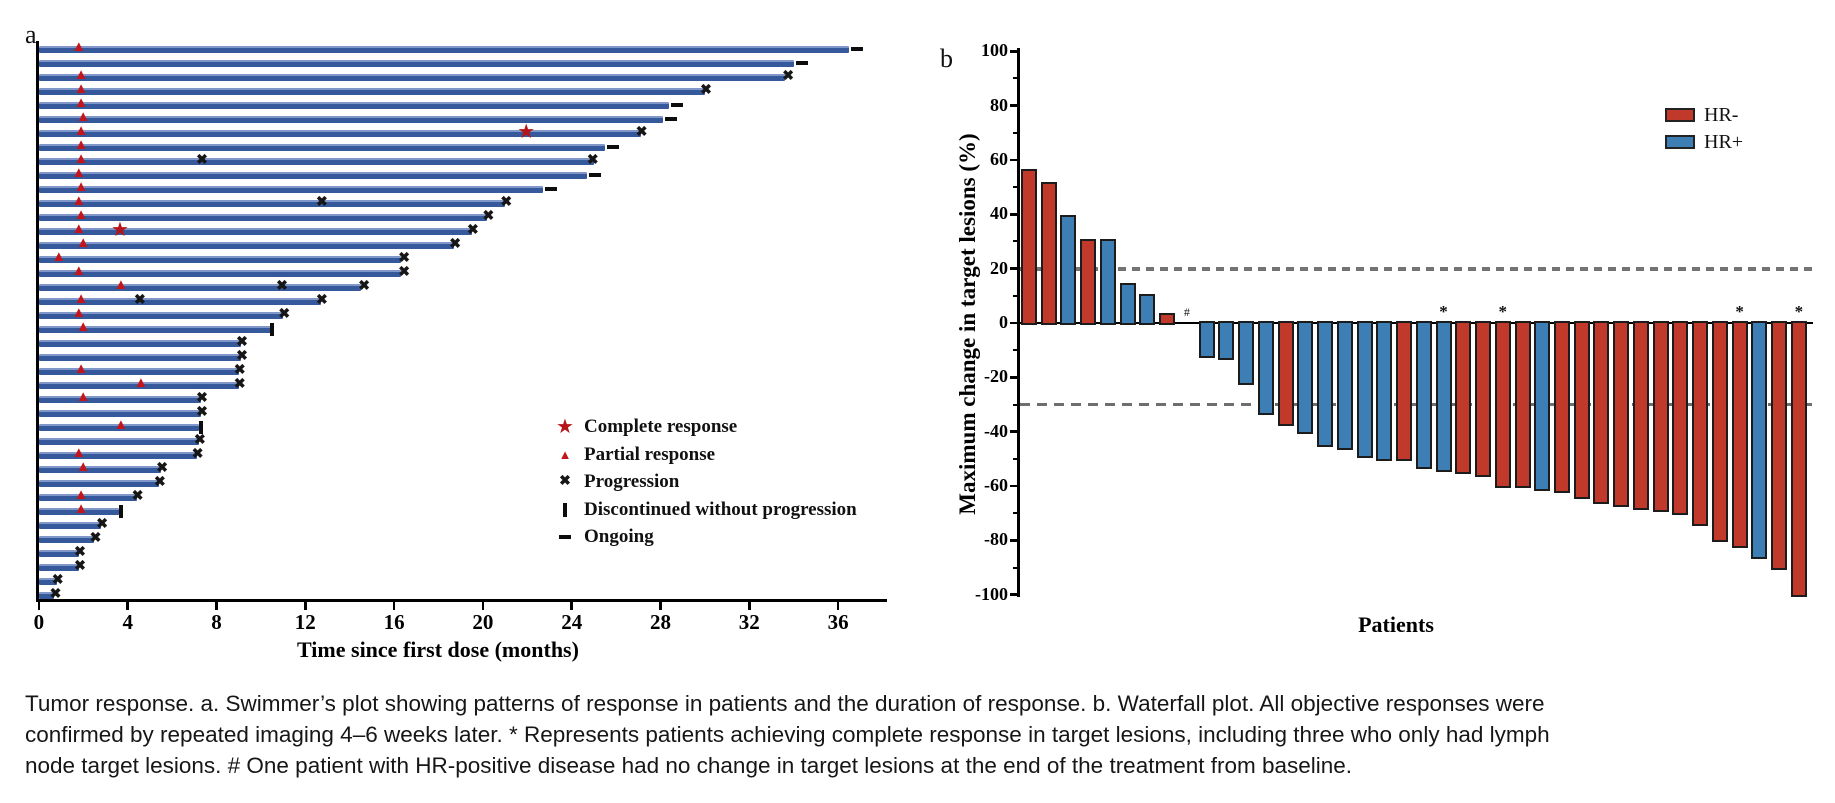  I want to click on y-tick-label: 100, so click(994, 50).